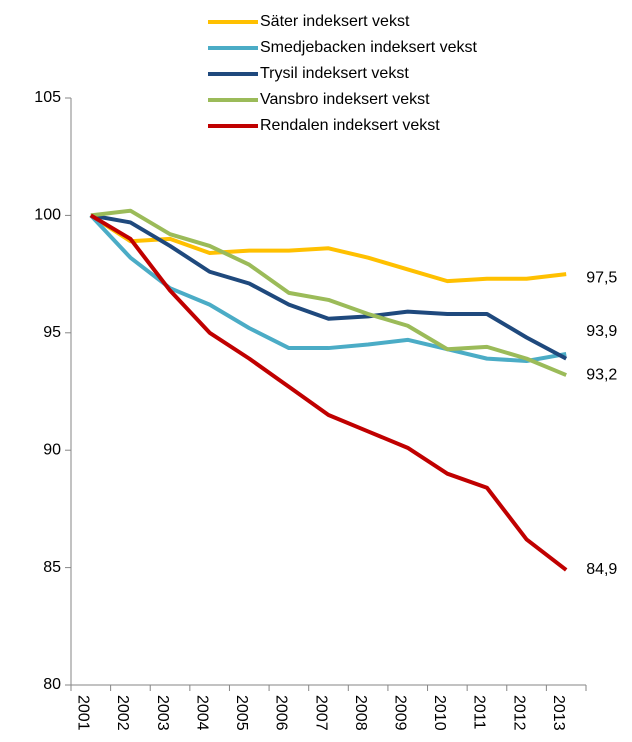  Describe the element at coordinates (47, 97) in the screenshot. I see `y-tick-label: 105` at that location.